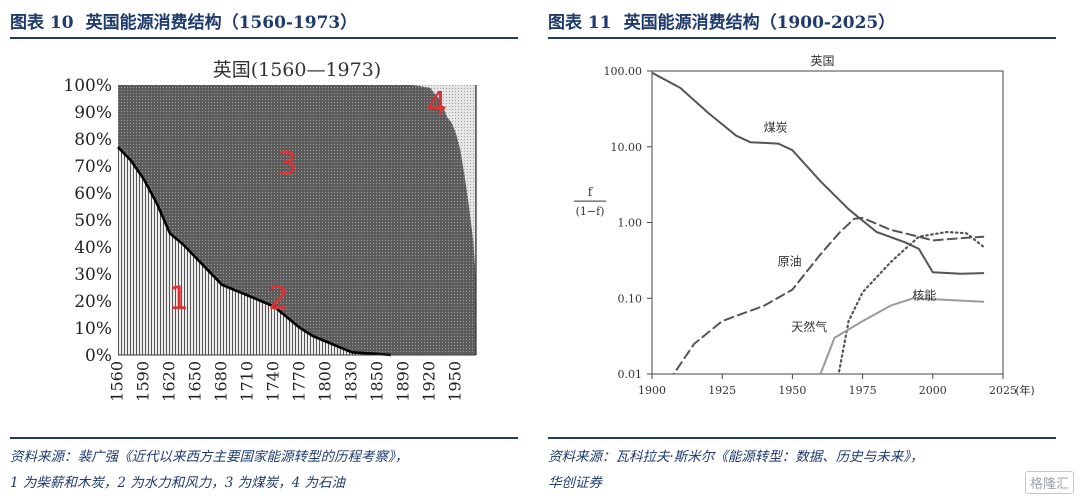  Describe the element at coordinates (630, 223) in the screenshot. I see `y-tick-label: 1.00` at that location.